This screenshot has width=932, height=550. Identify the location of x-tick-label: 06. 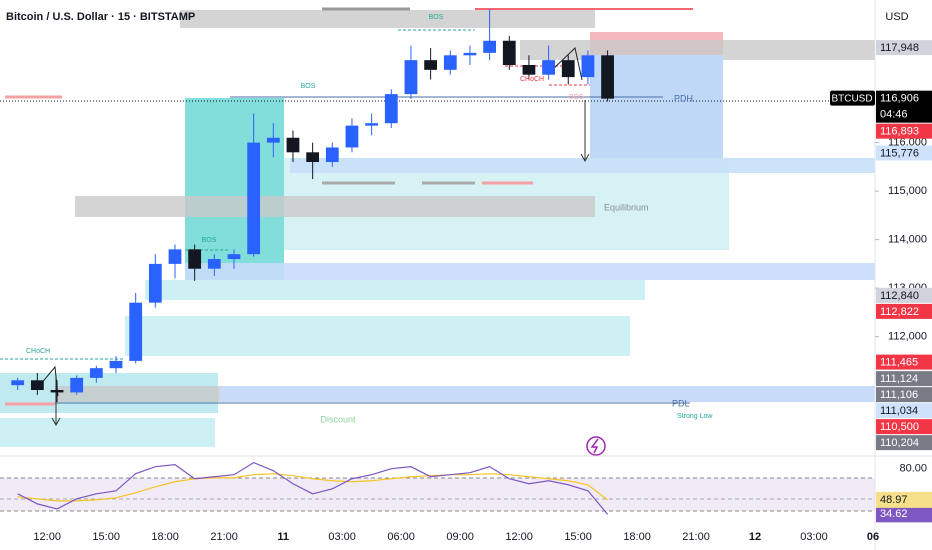
(873, 537).